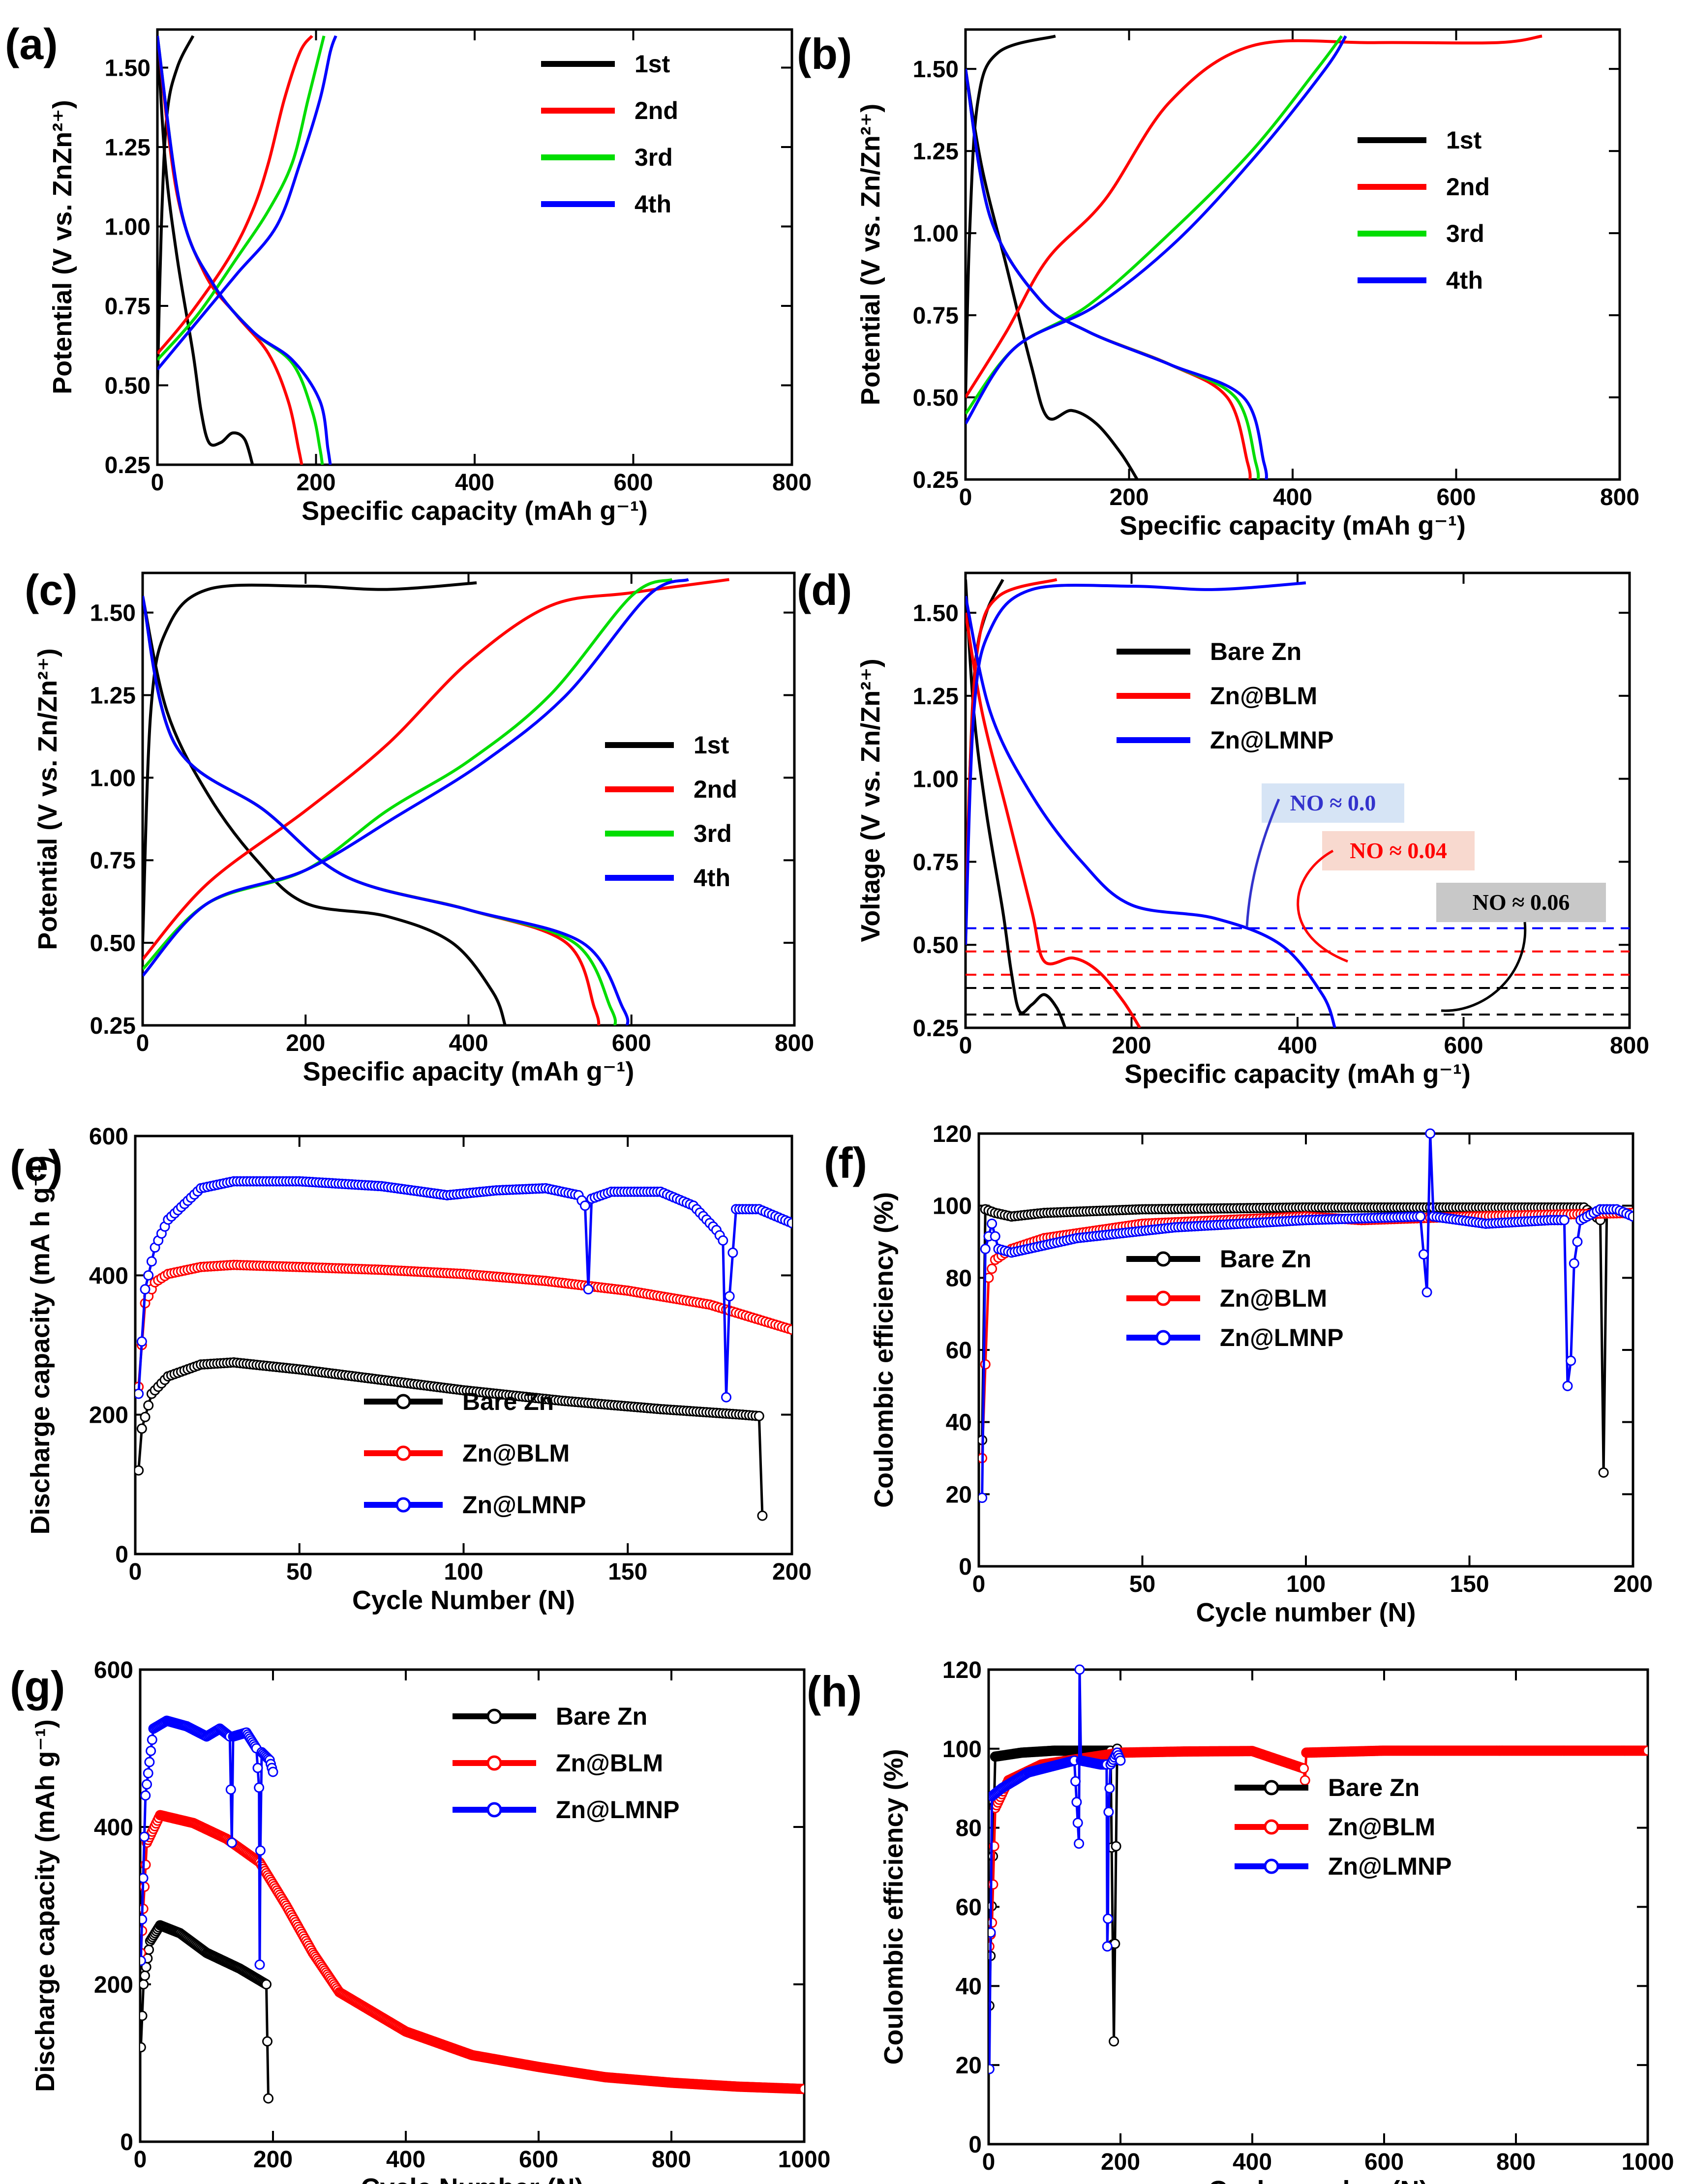 The image size is (1693, 2184). What do you see at coordinates (1398, 850) in the screenshot?
I see `annotation-label: NO ≈ 0.04` at bounding box center [1398, 850].